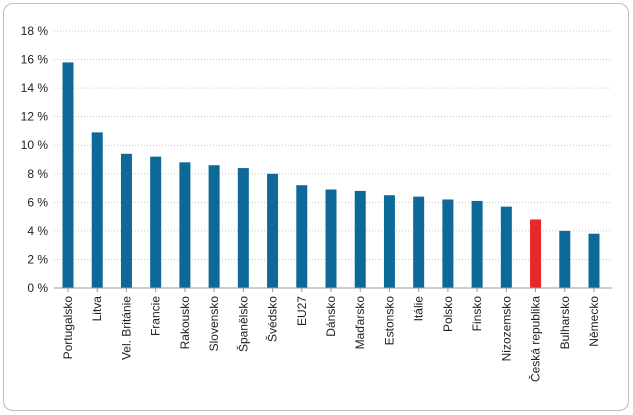  What do you see at coordinates (302, 311) in the screenshot?
I see `x-tick-label: EU27` at bounding box center [302, 311].